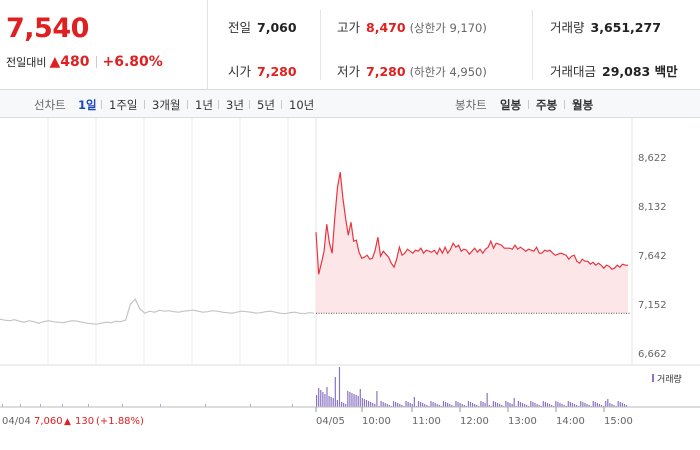 The image size is (700, 450). Describe the element at coordinates (55, 62) in the screenshot. I see `up-arrow-icon: ▲` at that location.